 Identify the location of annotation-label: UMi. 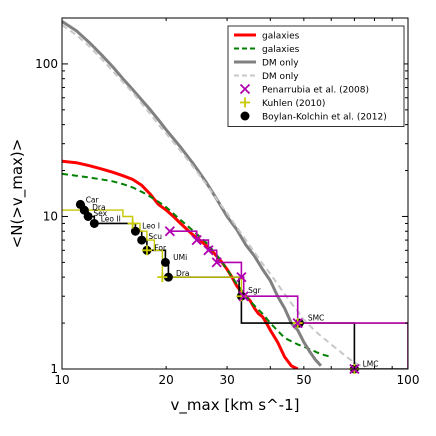
(180, 257).